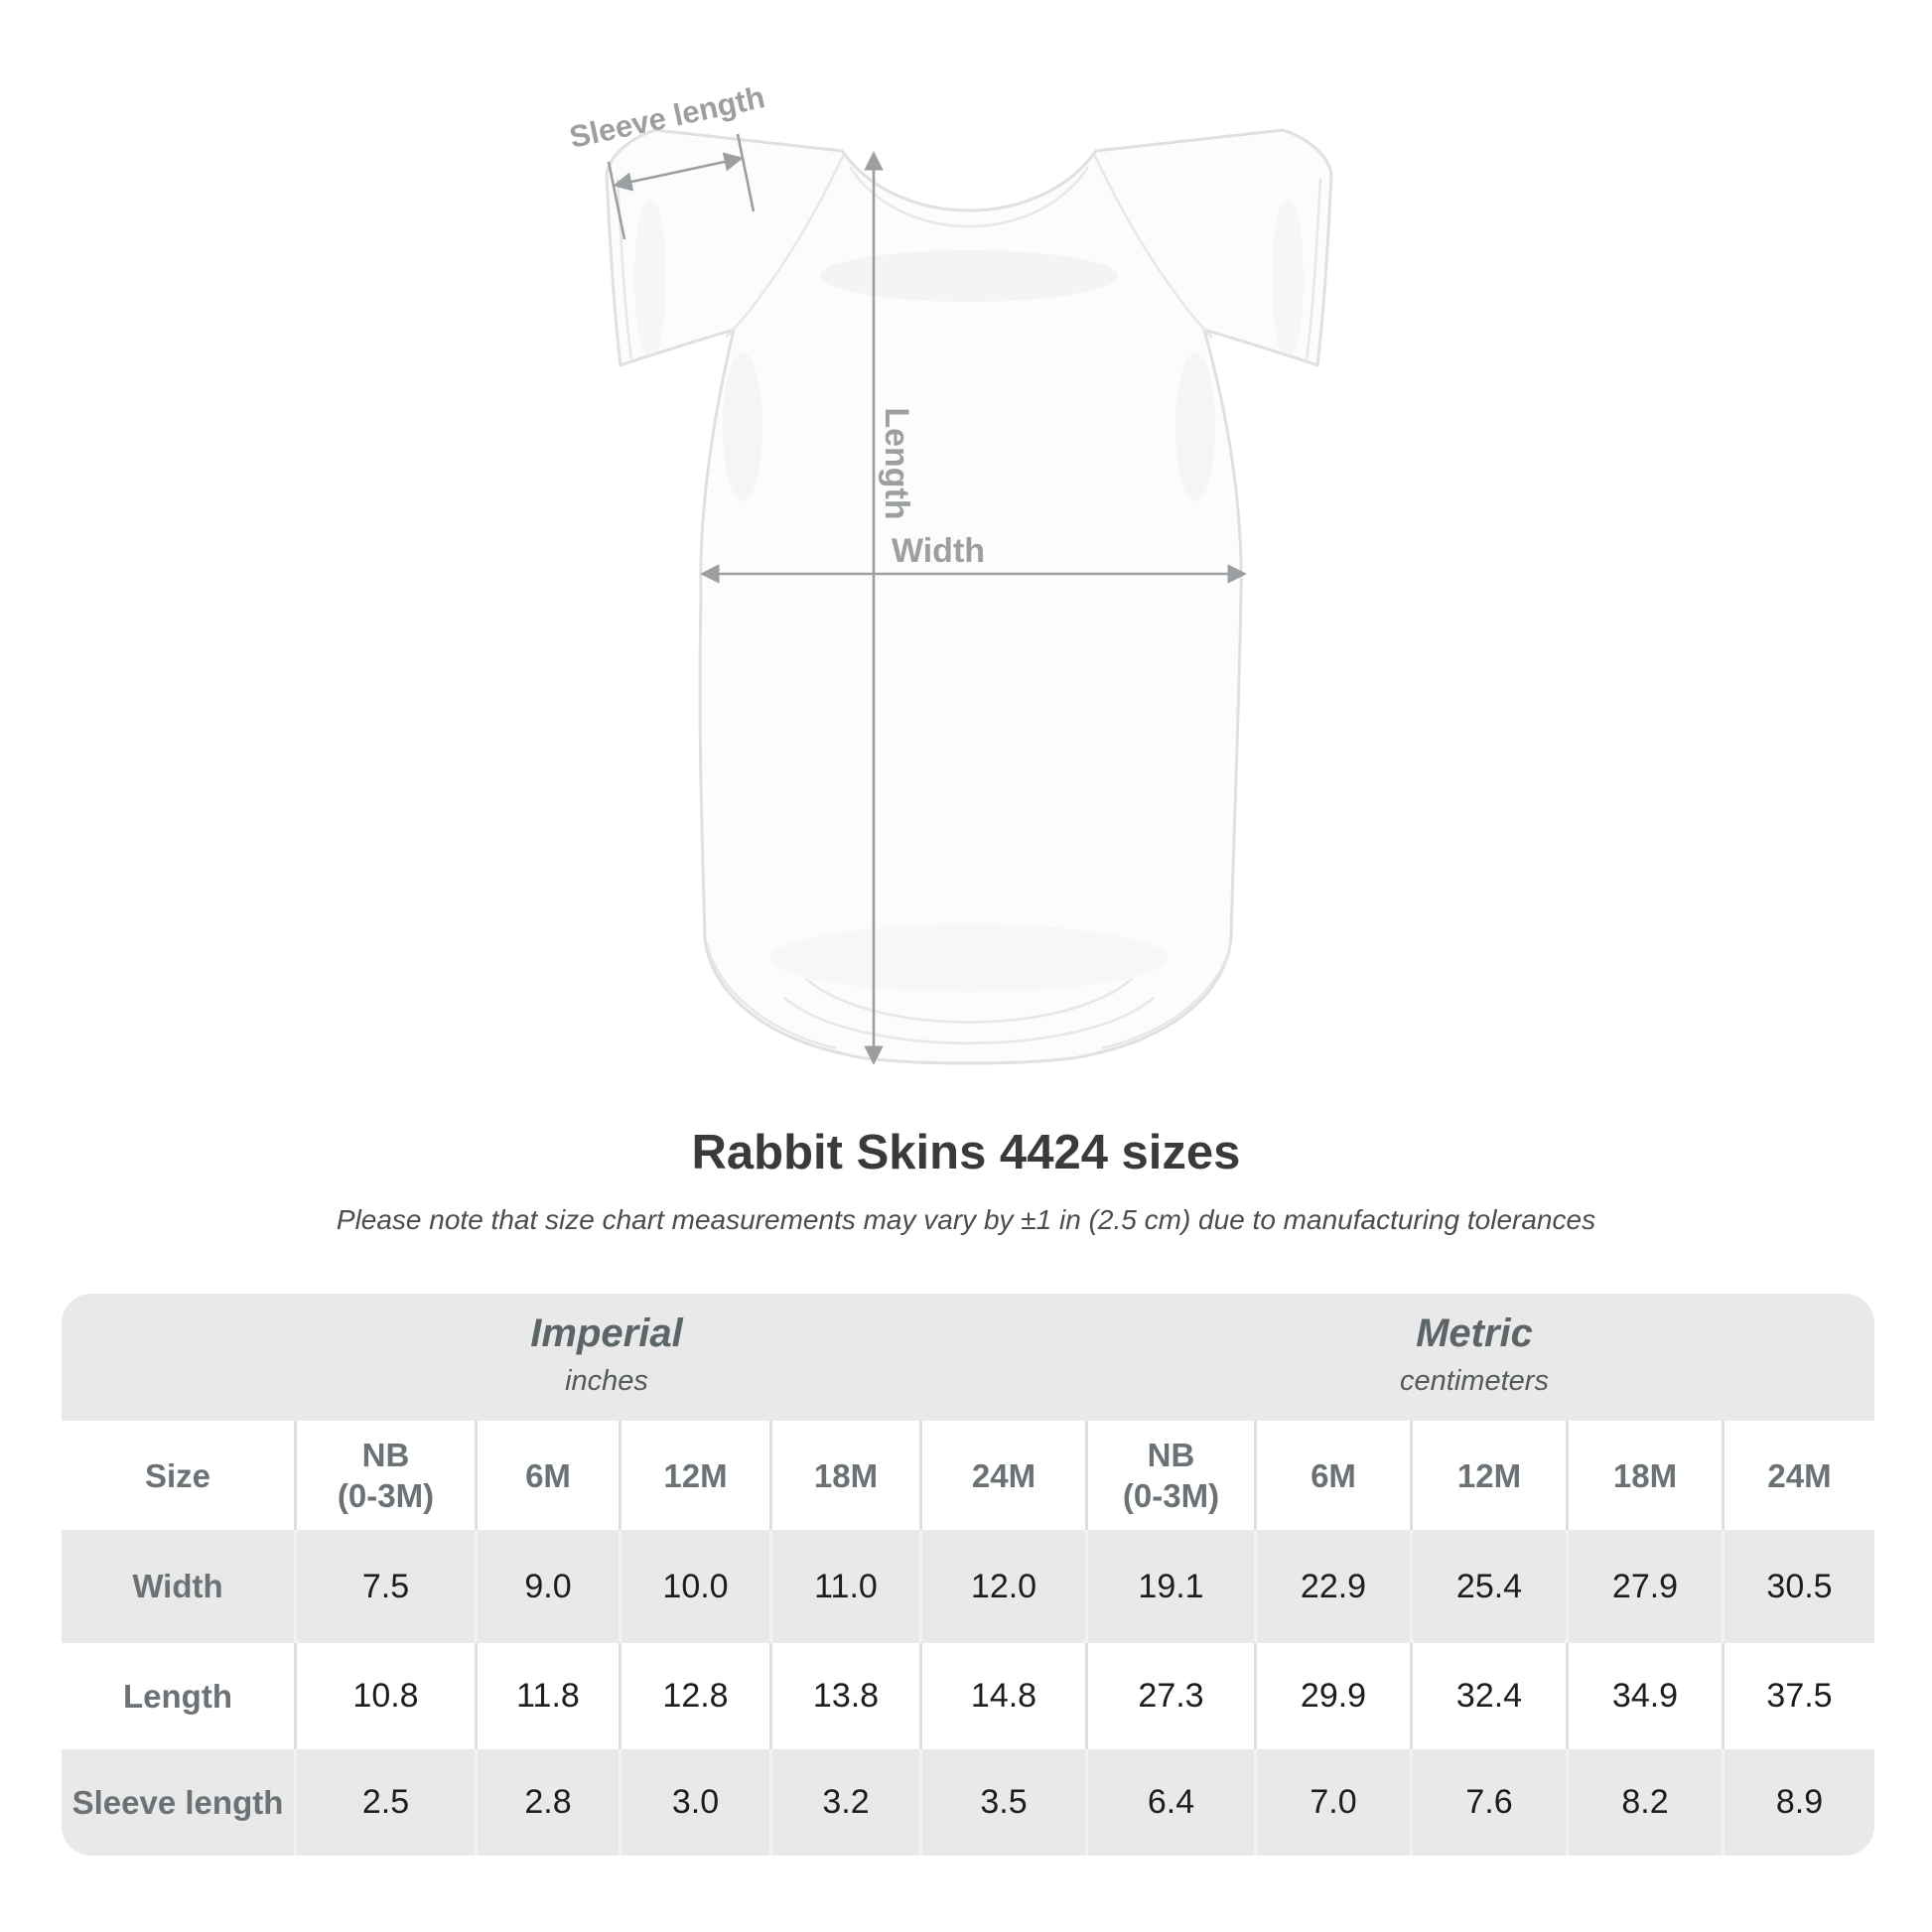 This screenshot has height=1932, width=1932. What do you see at coordinates (1170, 1696) in the screenshot?
I see `table-cell: 27.3` at bounding box center [1170, 1696].